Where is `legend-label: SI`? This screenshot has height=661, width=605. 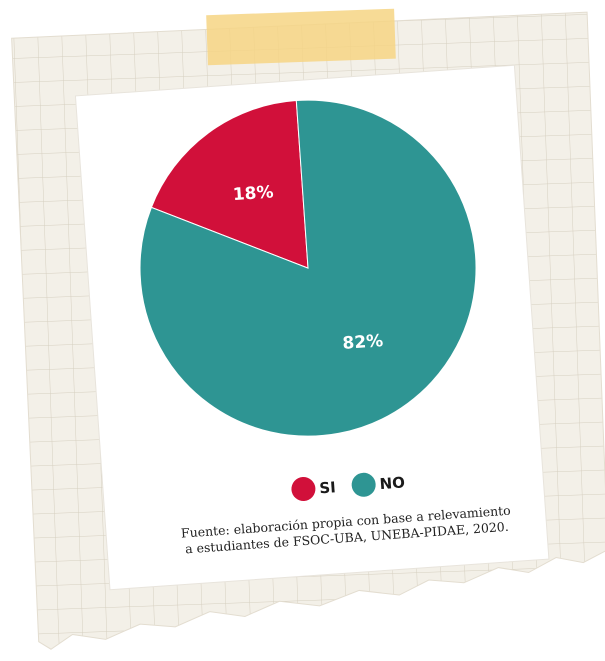
legend-label: SI is located at coordinates (328, 487).